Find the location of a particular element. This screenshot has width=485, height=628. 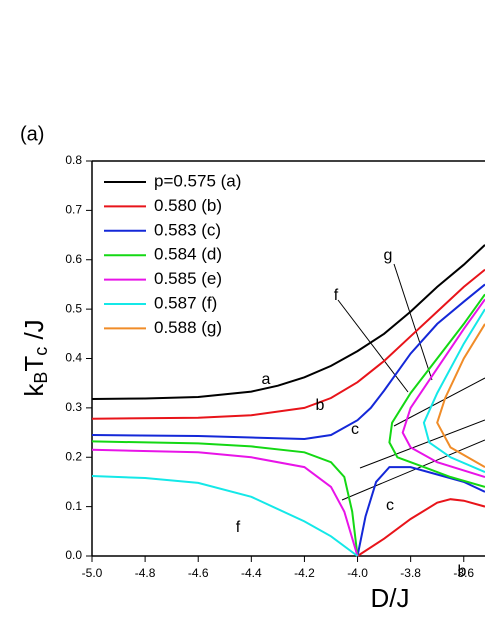

y-label-part: k is located at coordinates (34, 390).